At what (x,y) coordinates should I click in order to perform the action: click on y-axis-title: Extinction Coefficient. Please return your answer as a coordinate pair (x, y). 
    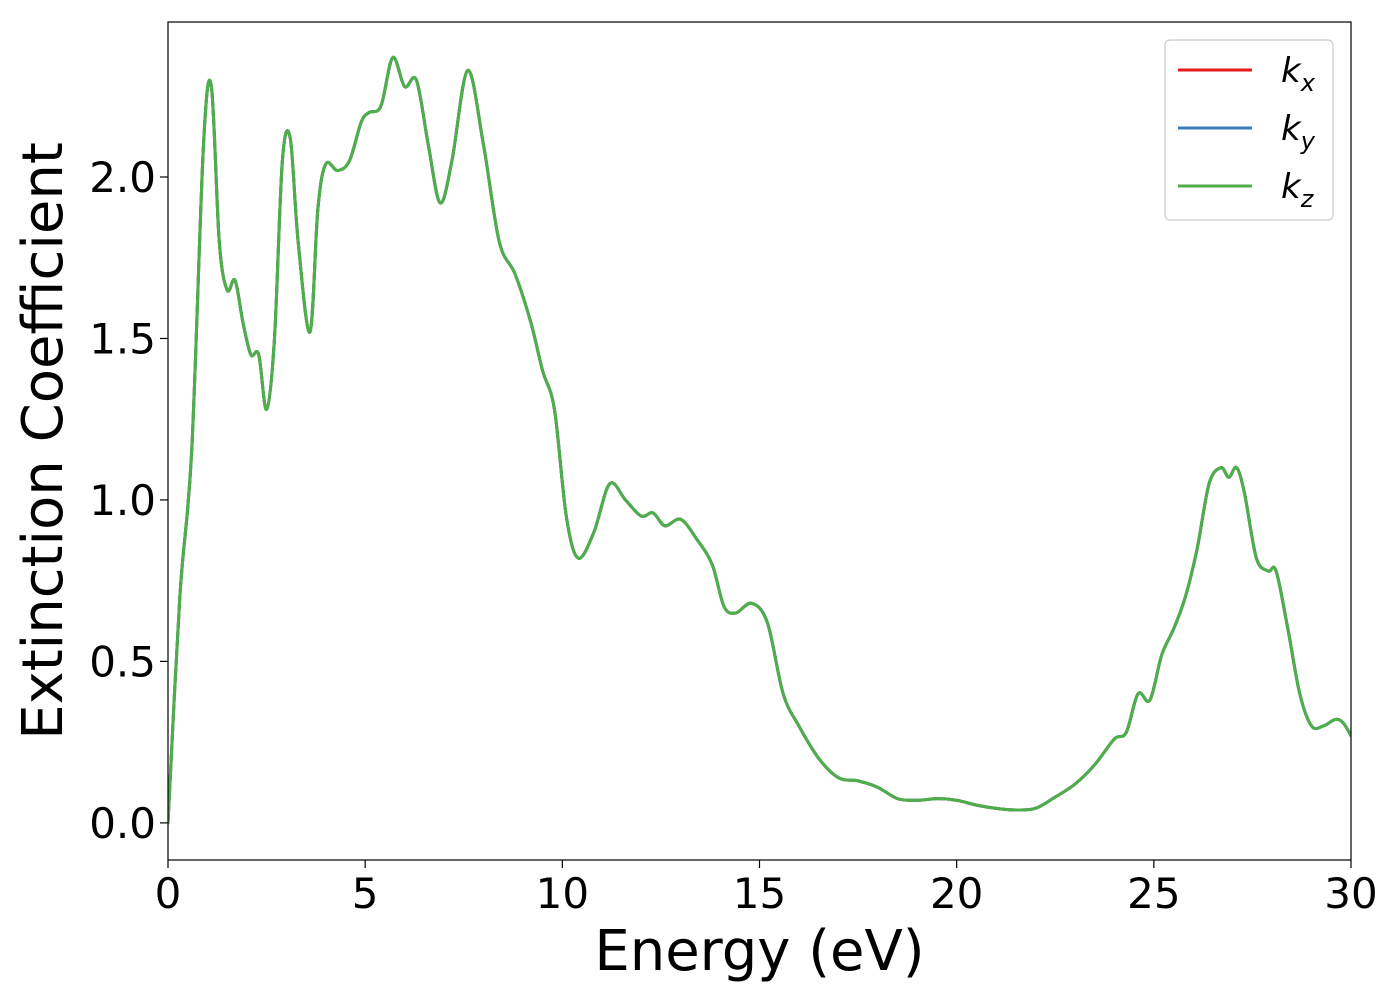
    Looking at the image, I should click on (43, 441).